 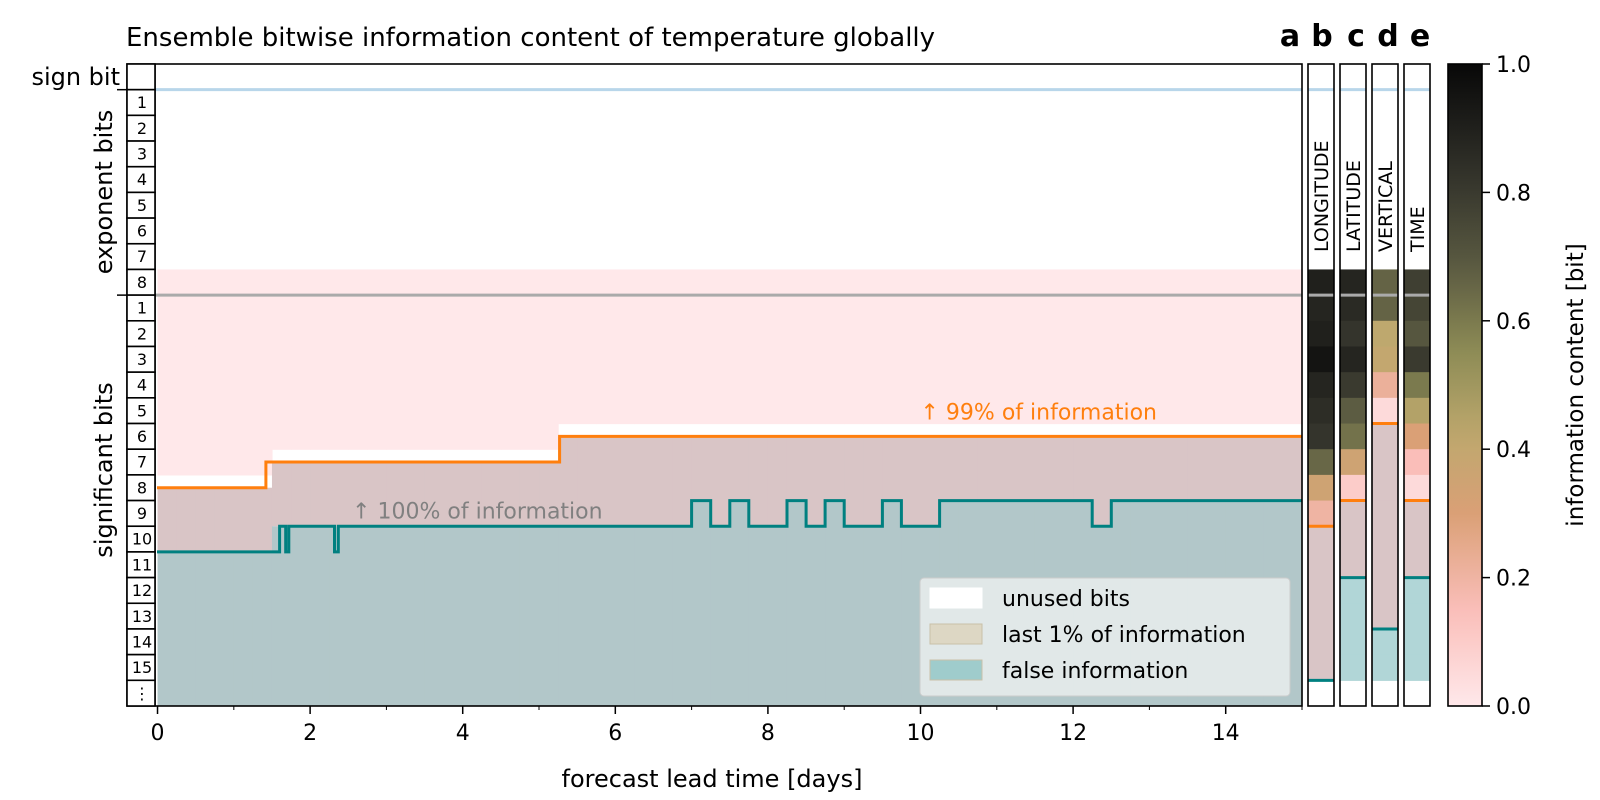 What do you see at coordinates (768, 733) in the screenshot?
I see `x-tick-label: 8` at bounding box center [768, 733].